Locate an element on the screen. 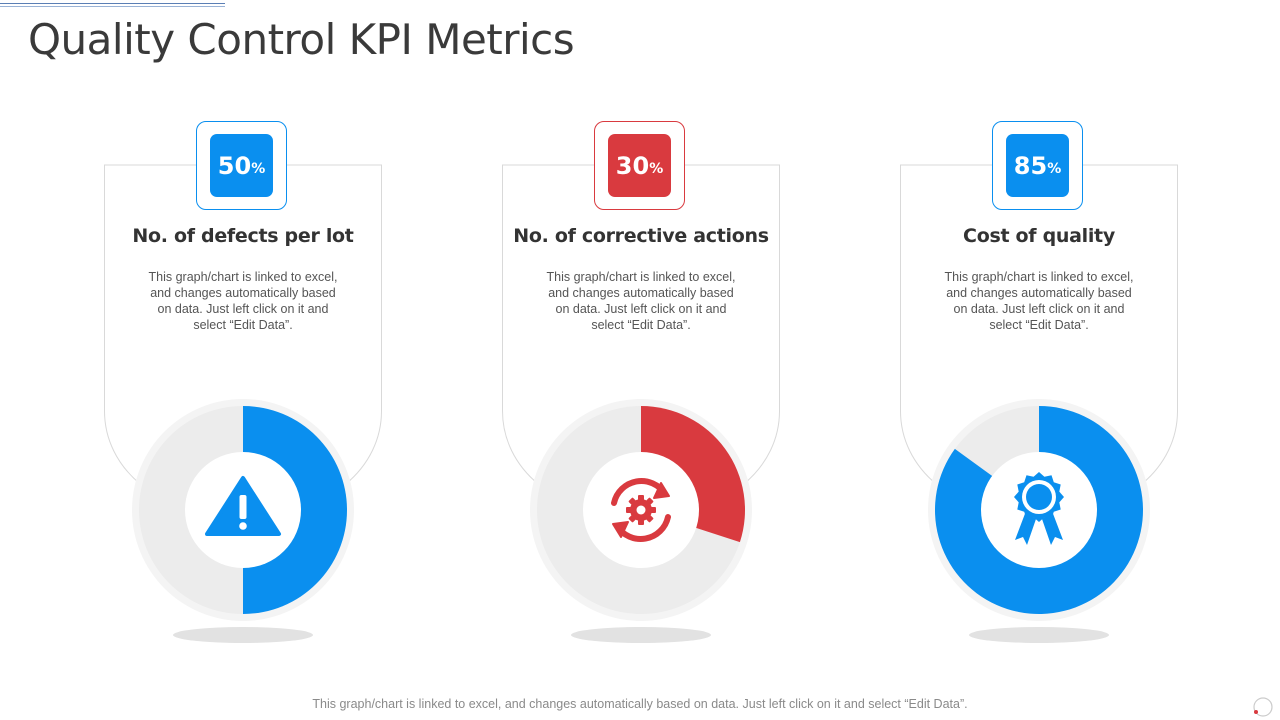 This screenshot has width=1280, height=720. kpi-badge: 50% is located at coordinates (241, 165).